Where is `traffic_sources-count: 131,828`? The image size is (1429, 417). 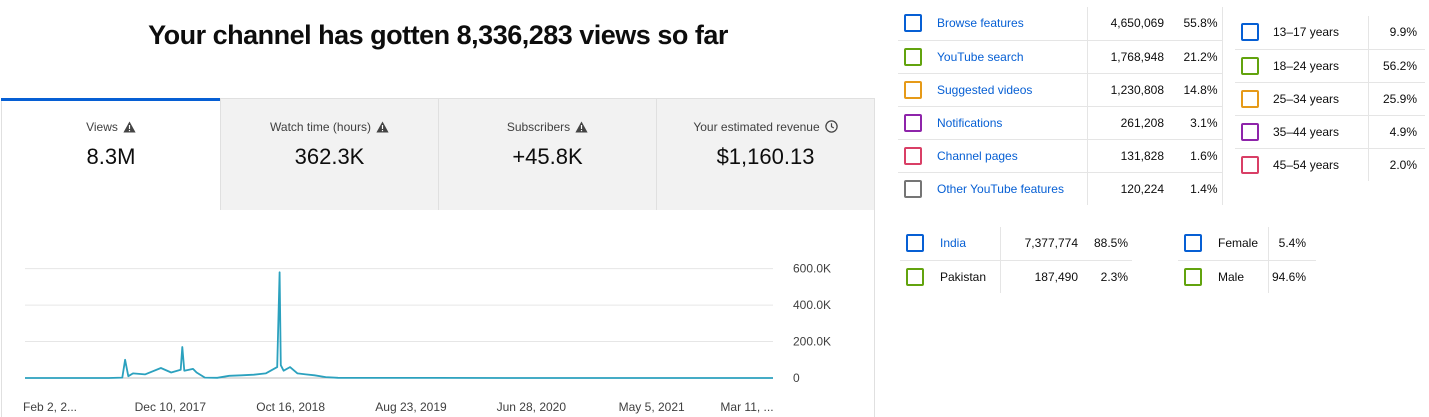 traffic_sources-count: 131,828 is located at coordinates (1129, 156).